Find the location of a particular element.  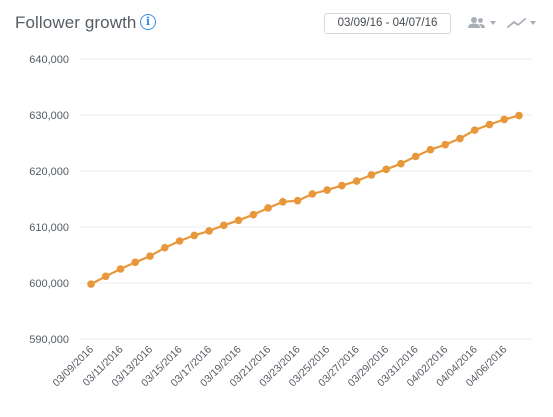

date-range-picker: 03/09/16 - 04/07/16 is located at coordinates (387, 23).